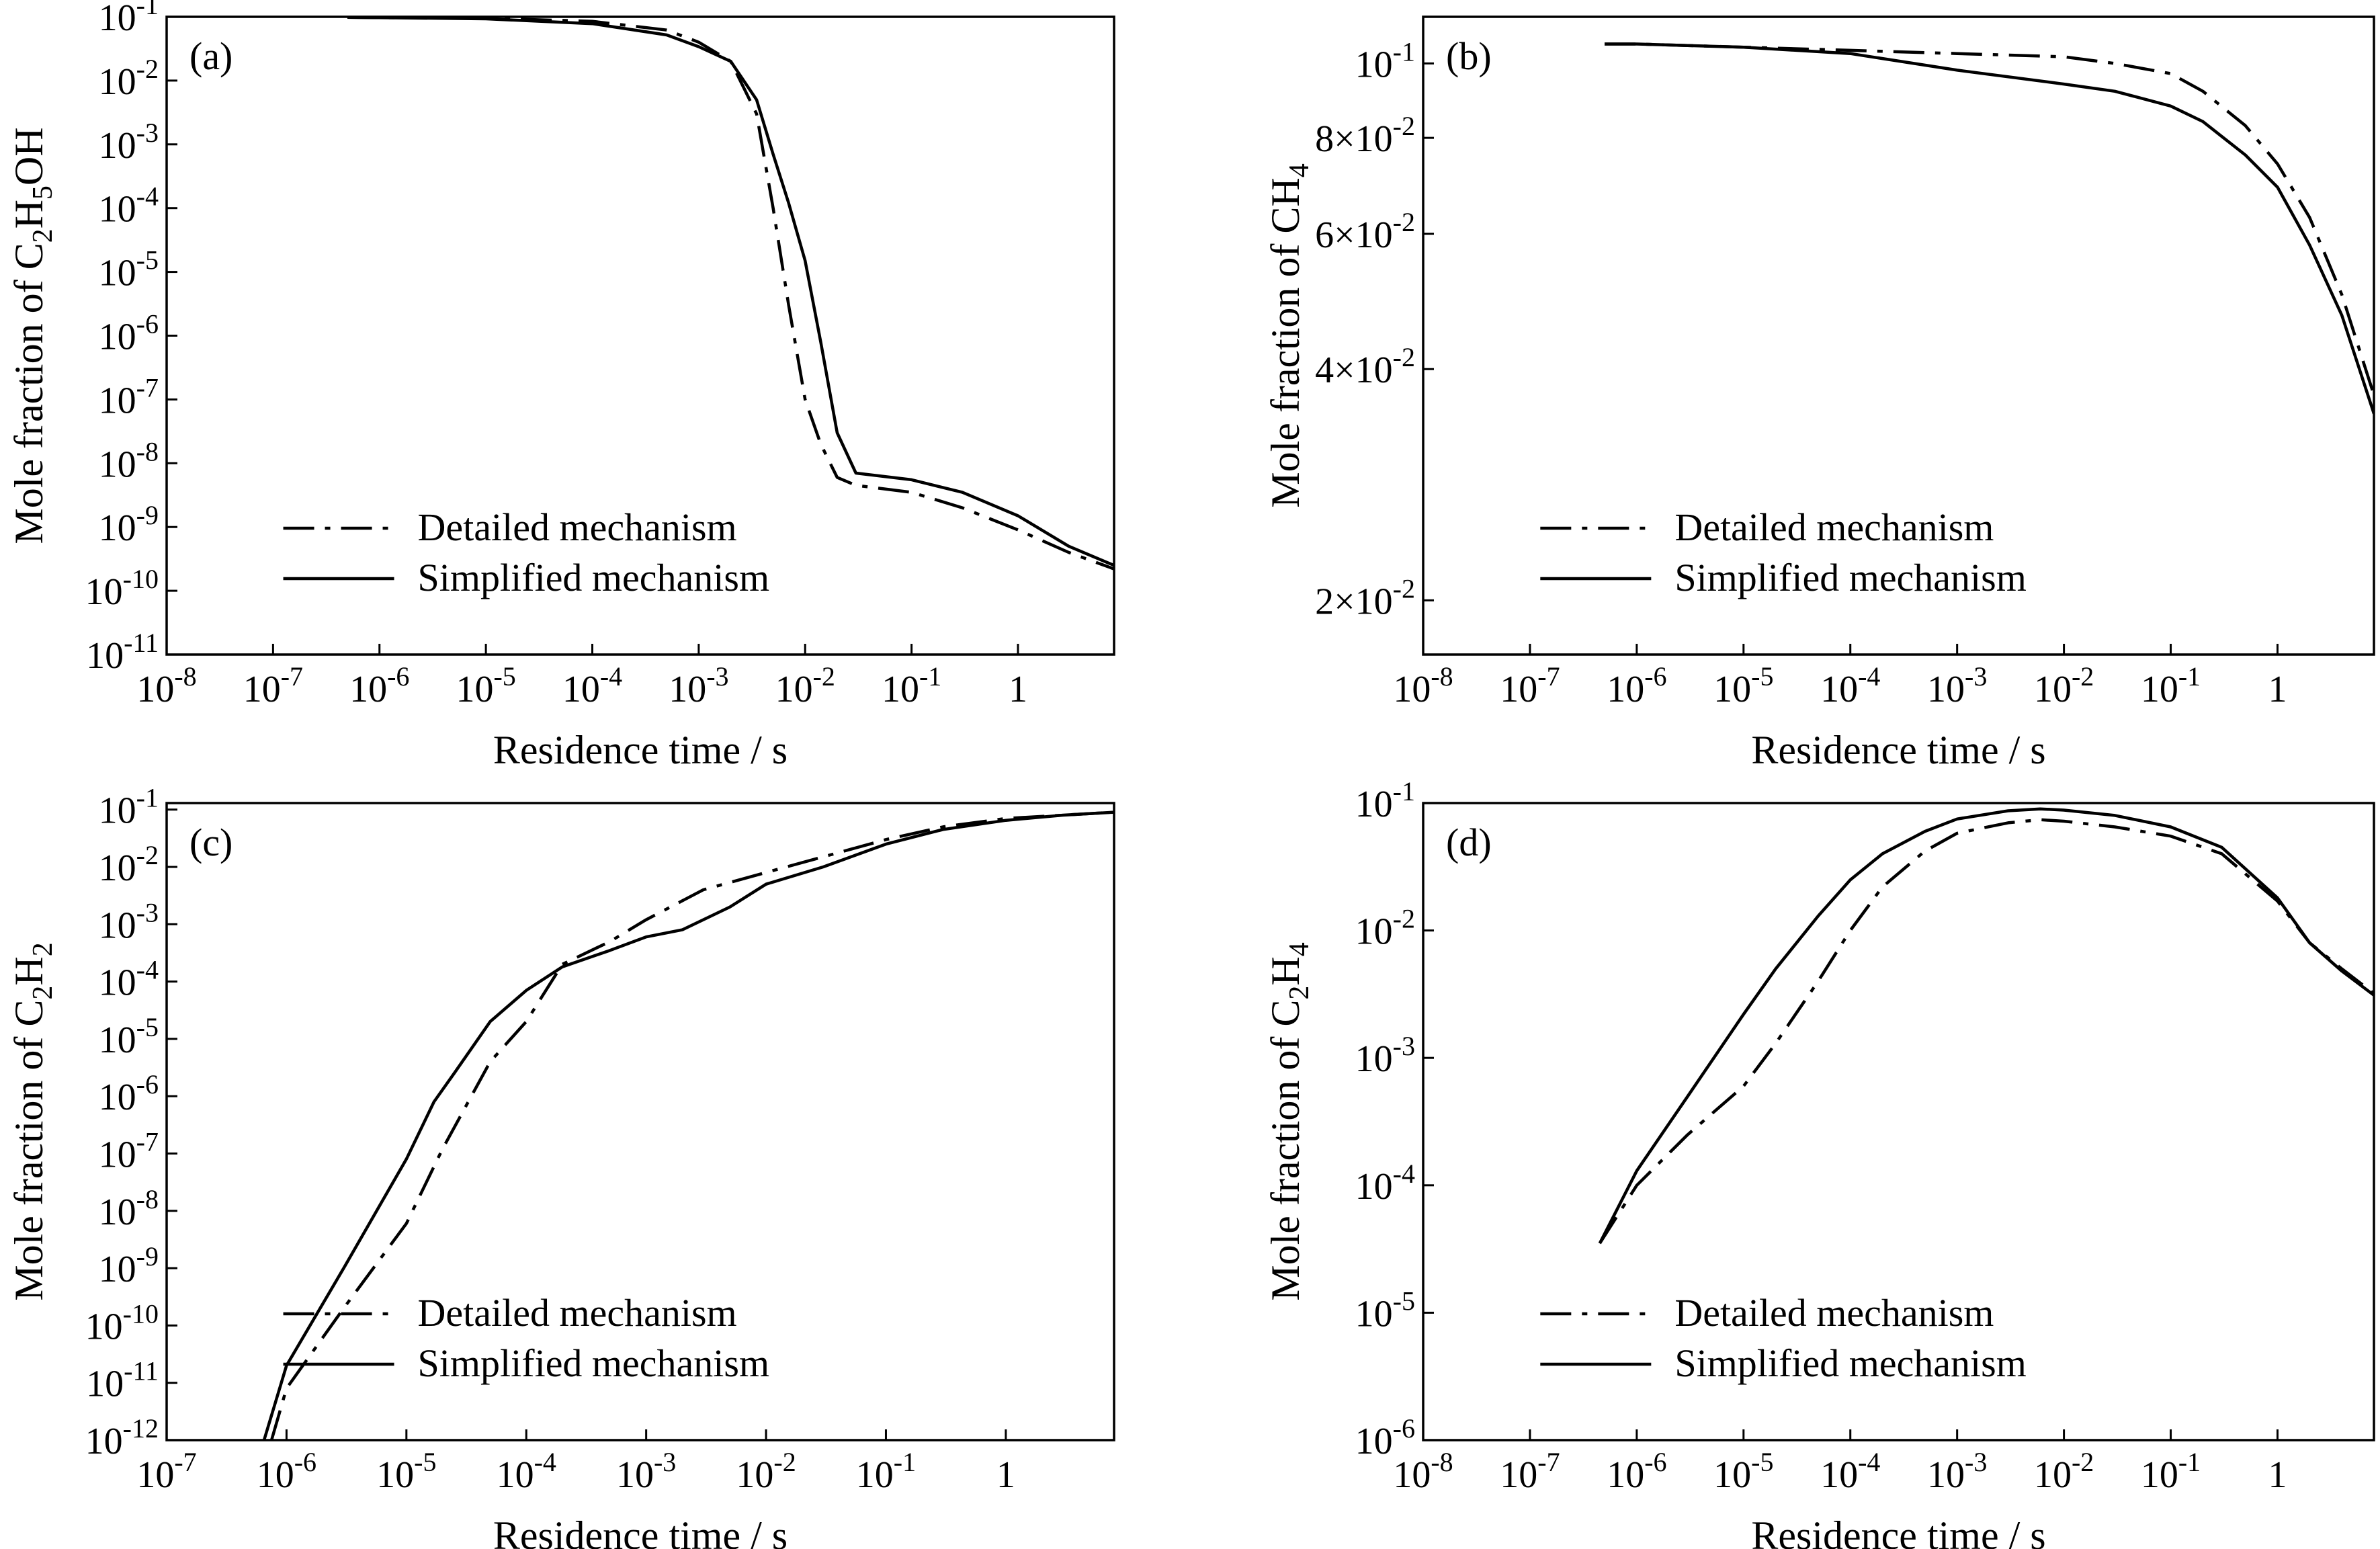 This screenshot has width=2380, height=1549. What do you see at coordinates (32, 1121) in the screenshot?
I see `y-axis-label: Mole fraction of C2H2` at bounding box center [32, 1121].